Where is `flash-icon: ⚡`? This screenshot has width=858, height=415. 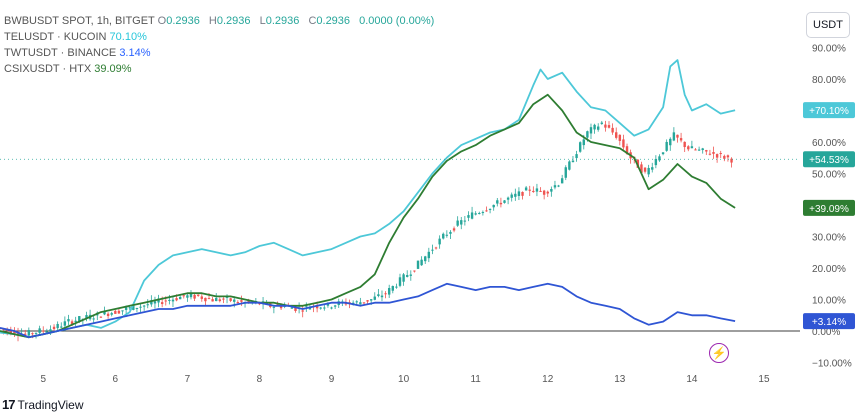
flash-icon: ⚡ is located at coordinates (719, 353).